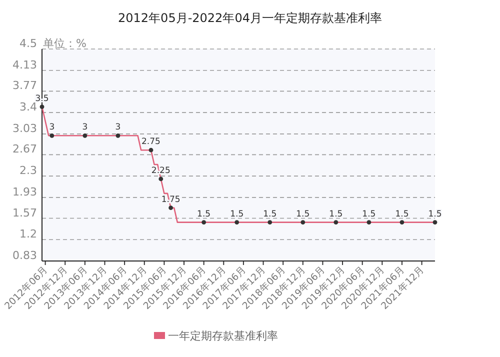 The width and height of the screenshot is (500, 357). I want to click on data-label: 2.75, so click(151, 142).